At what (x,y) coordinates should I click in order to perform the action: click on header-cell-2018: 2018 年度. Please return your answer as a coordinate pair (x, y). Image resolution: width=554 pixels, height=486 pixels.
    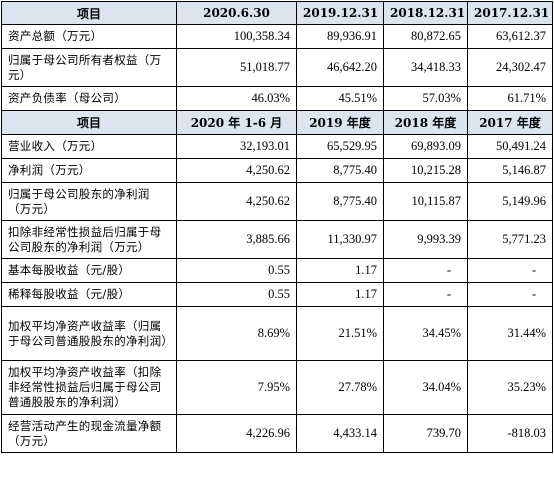
    Looking at the image, I should click on (425, 122).